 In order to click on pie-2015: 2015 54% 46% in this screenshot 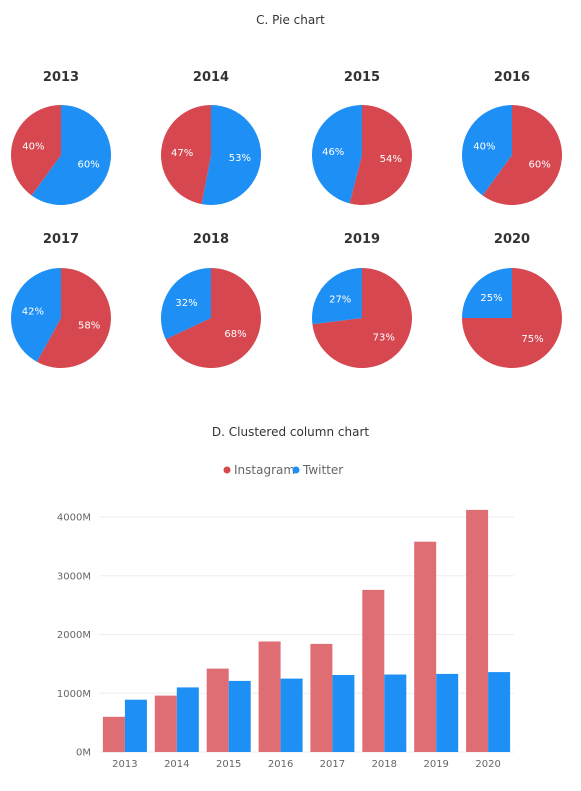, I will do `click(362, 137)`.